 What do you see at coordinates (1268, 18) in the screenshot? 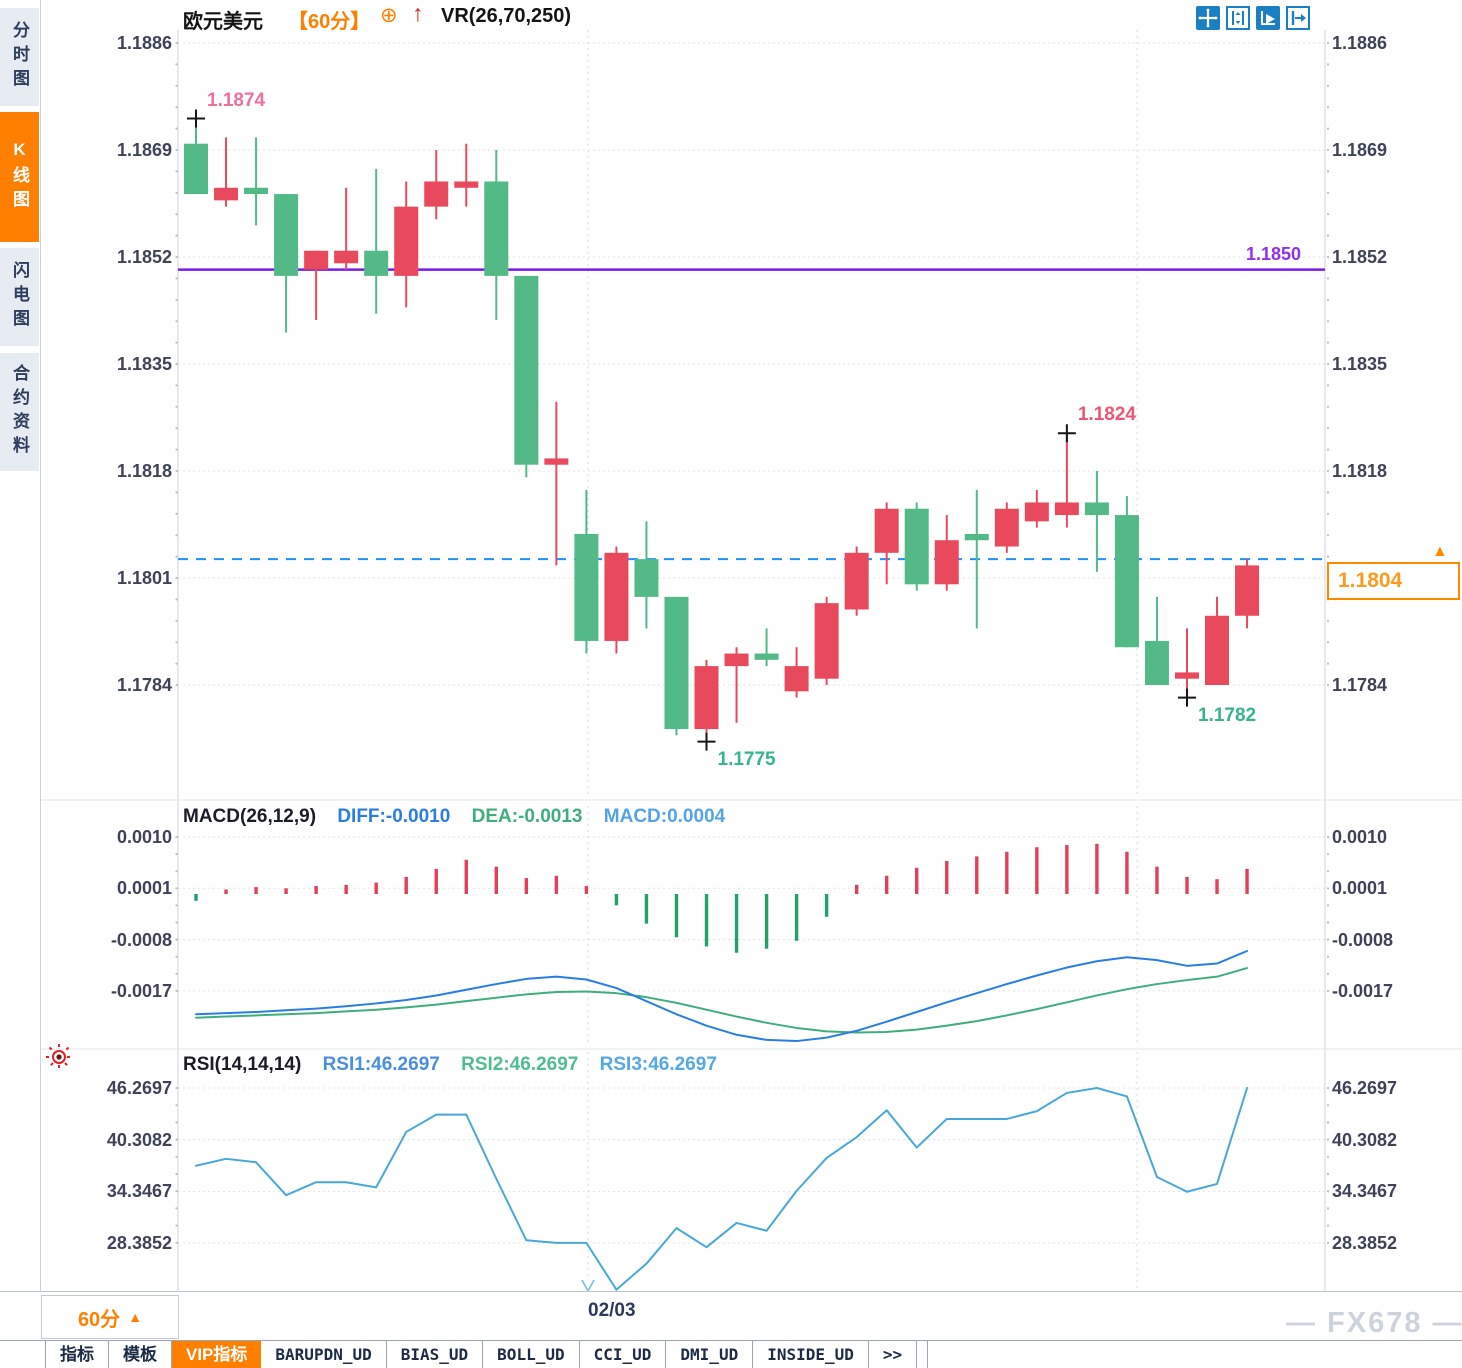
I see `play-scale-icon` at bounding box center [1268, 18].